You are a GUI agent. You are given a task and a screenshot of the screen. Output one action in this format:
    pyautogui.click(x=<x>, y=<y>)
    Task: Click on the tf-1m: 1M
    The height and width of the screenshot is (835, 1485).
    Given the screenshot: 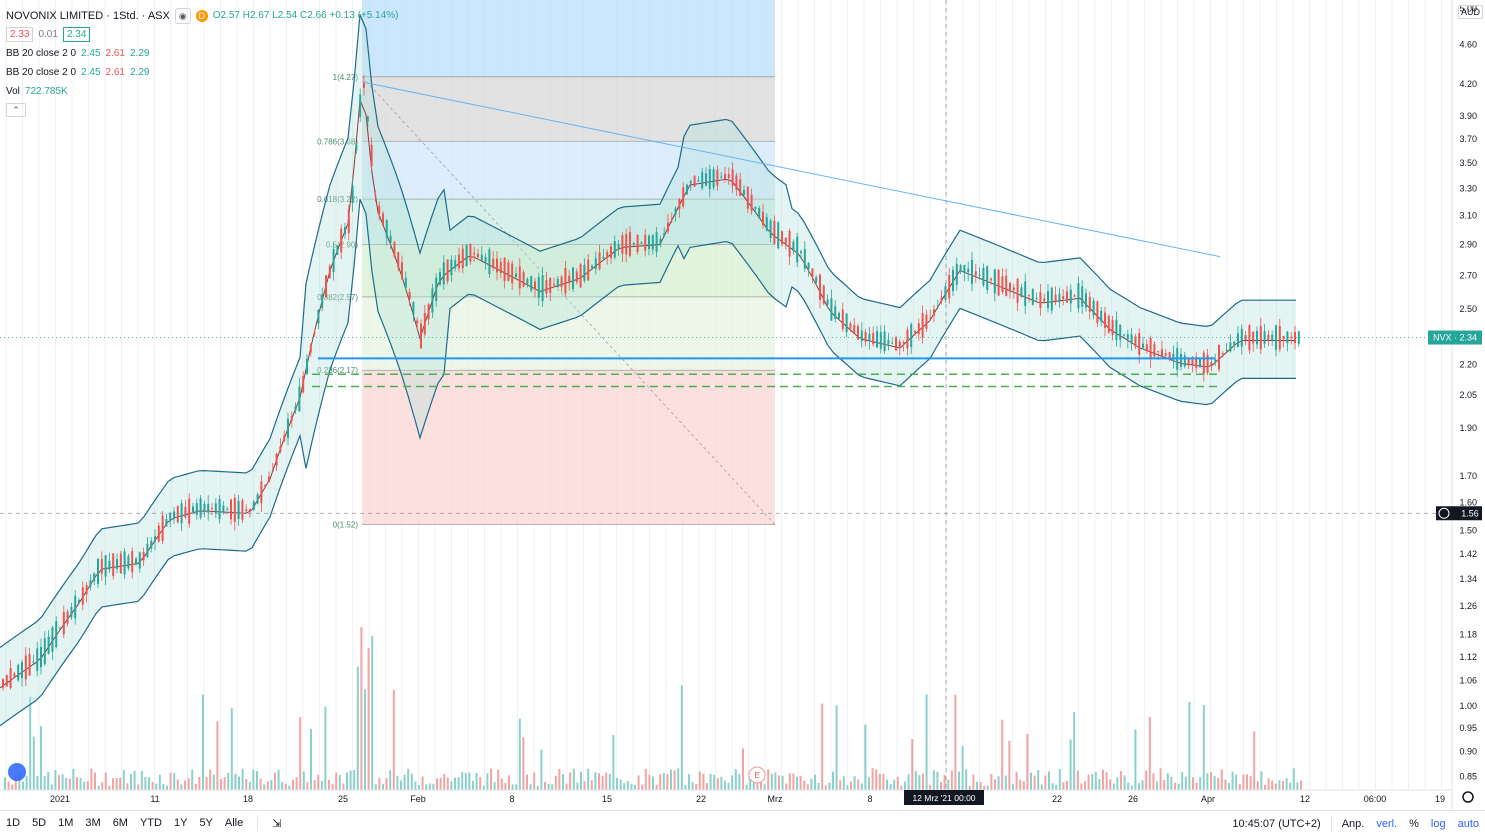 What is the action you would take?
    pyautogui.click(x=66, y=823)
    